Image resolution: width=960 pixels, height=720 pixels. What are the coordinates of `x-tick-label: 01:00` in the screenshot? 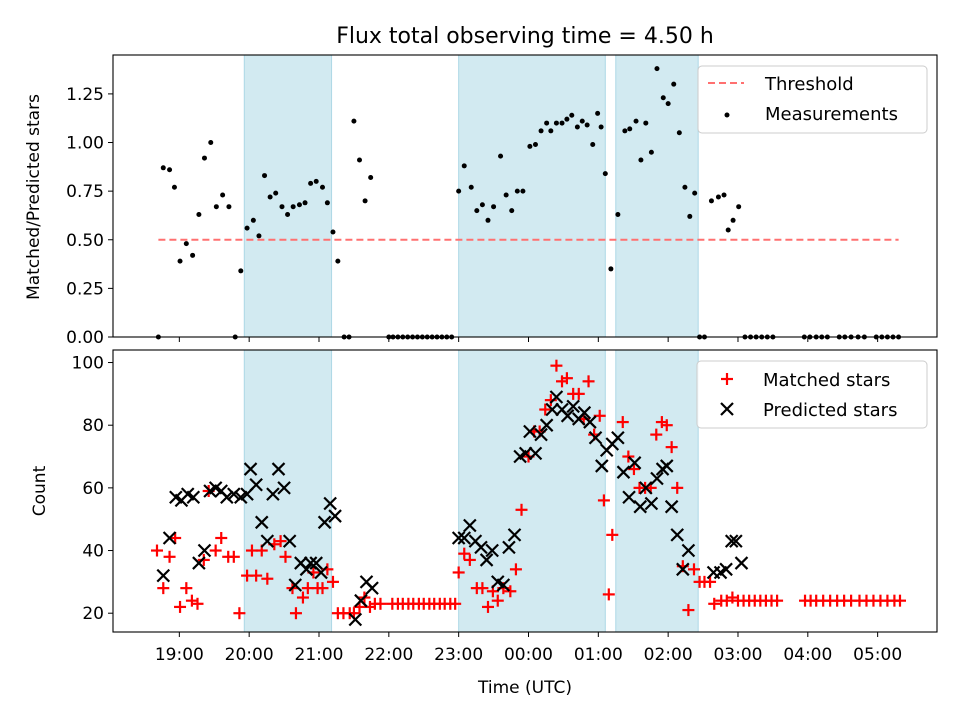 It's located at (598, 655).